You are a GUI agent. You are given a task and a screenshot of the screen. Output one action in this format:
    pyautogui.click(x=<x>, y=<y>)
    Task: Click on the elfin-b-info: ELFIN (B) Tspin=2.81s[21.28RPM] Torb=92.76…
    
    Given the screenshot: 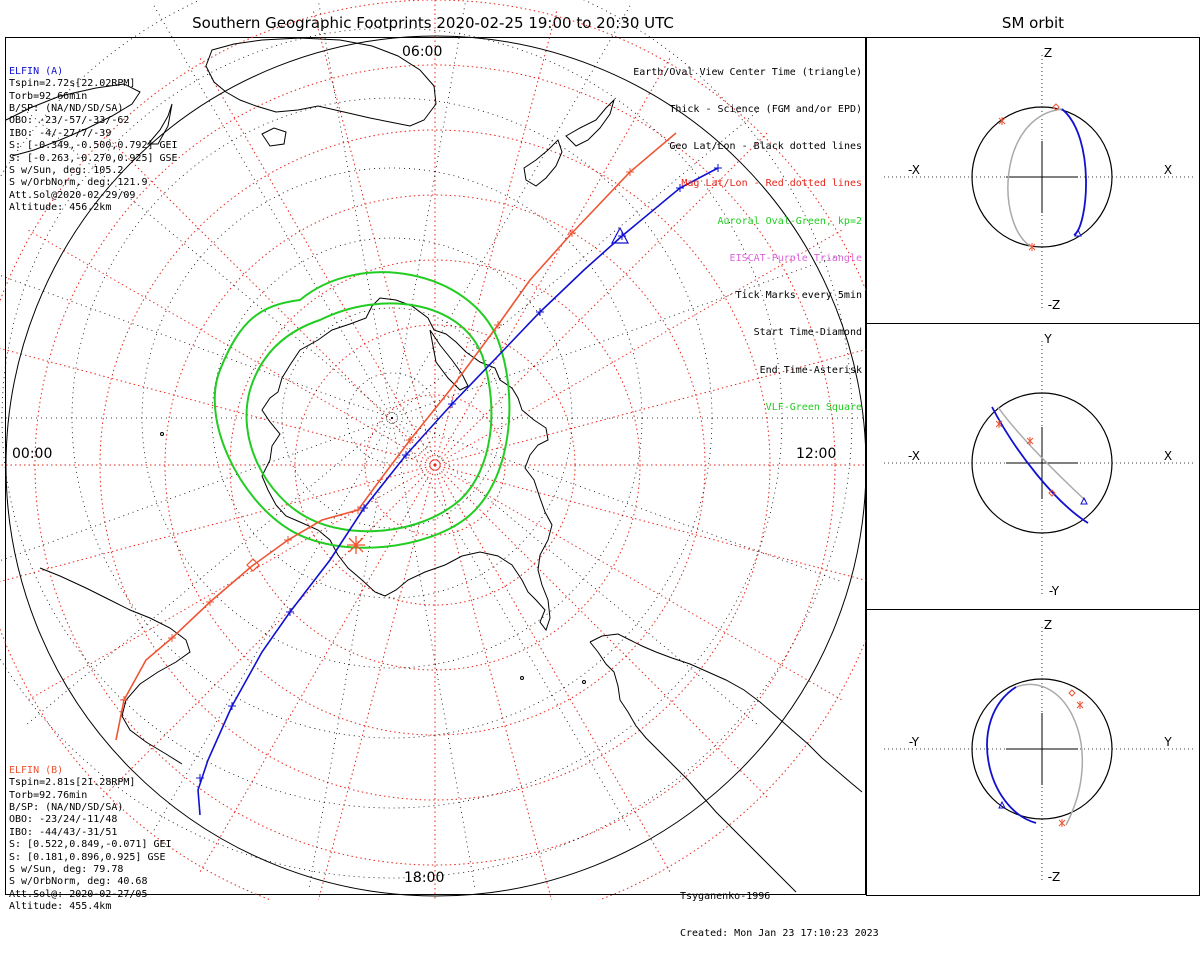 What is the action you would take?
    pyautogui.click(x=90, y=833)
    